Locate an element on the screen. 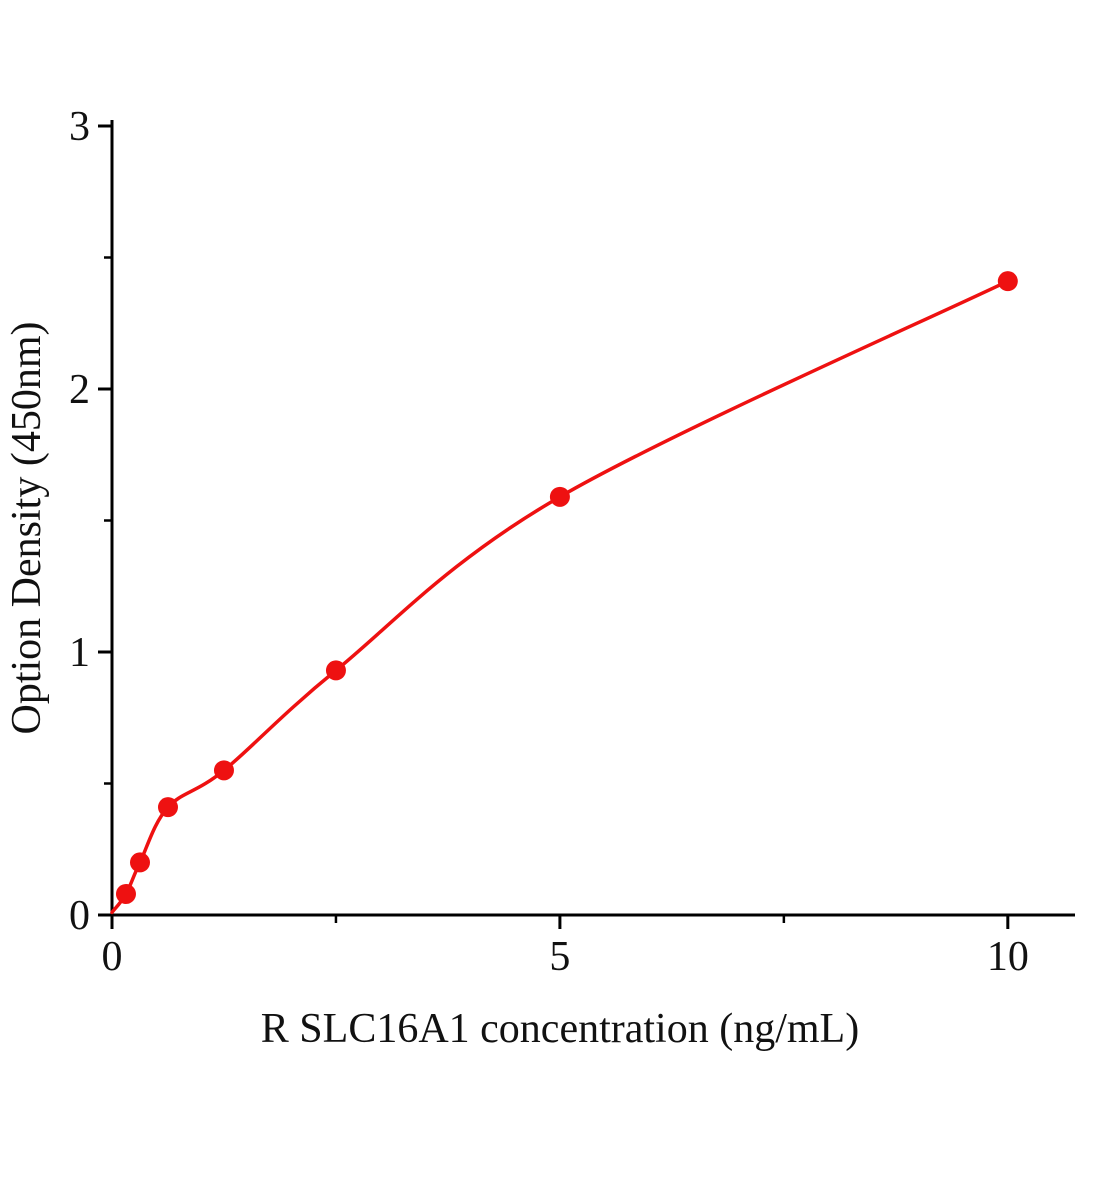 The width and height of the screenshot is (1104, 1200). x-axis-title: R SLC16A1 concentration (ng/mL) is located at coordinates (560, 1029).